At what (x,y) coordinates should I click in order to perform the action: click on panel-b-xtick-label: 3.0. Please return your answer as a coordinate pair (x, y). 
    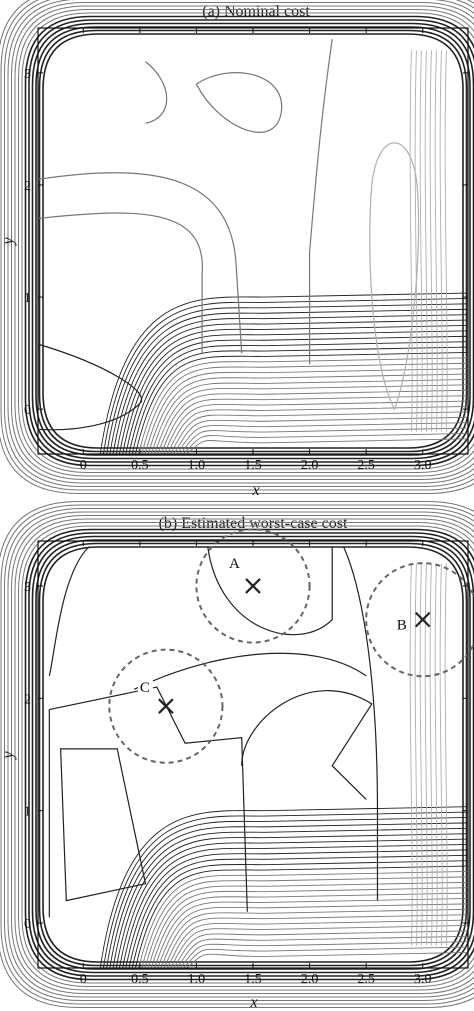
    Looking at the image, I should click on (423, 979).